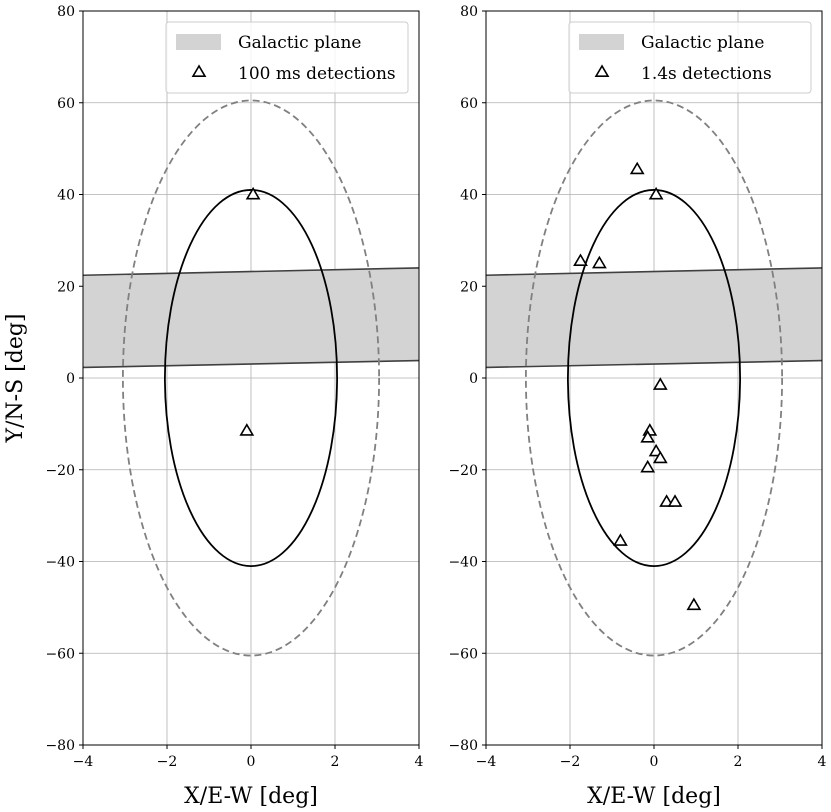 This screenshot has height=812, width=831. What do you see at coordinates (317, 74) in the screenshot?
I see `legend-label-detections: 100 ms detections` at bounding box center [317, 74].